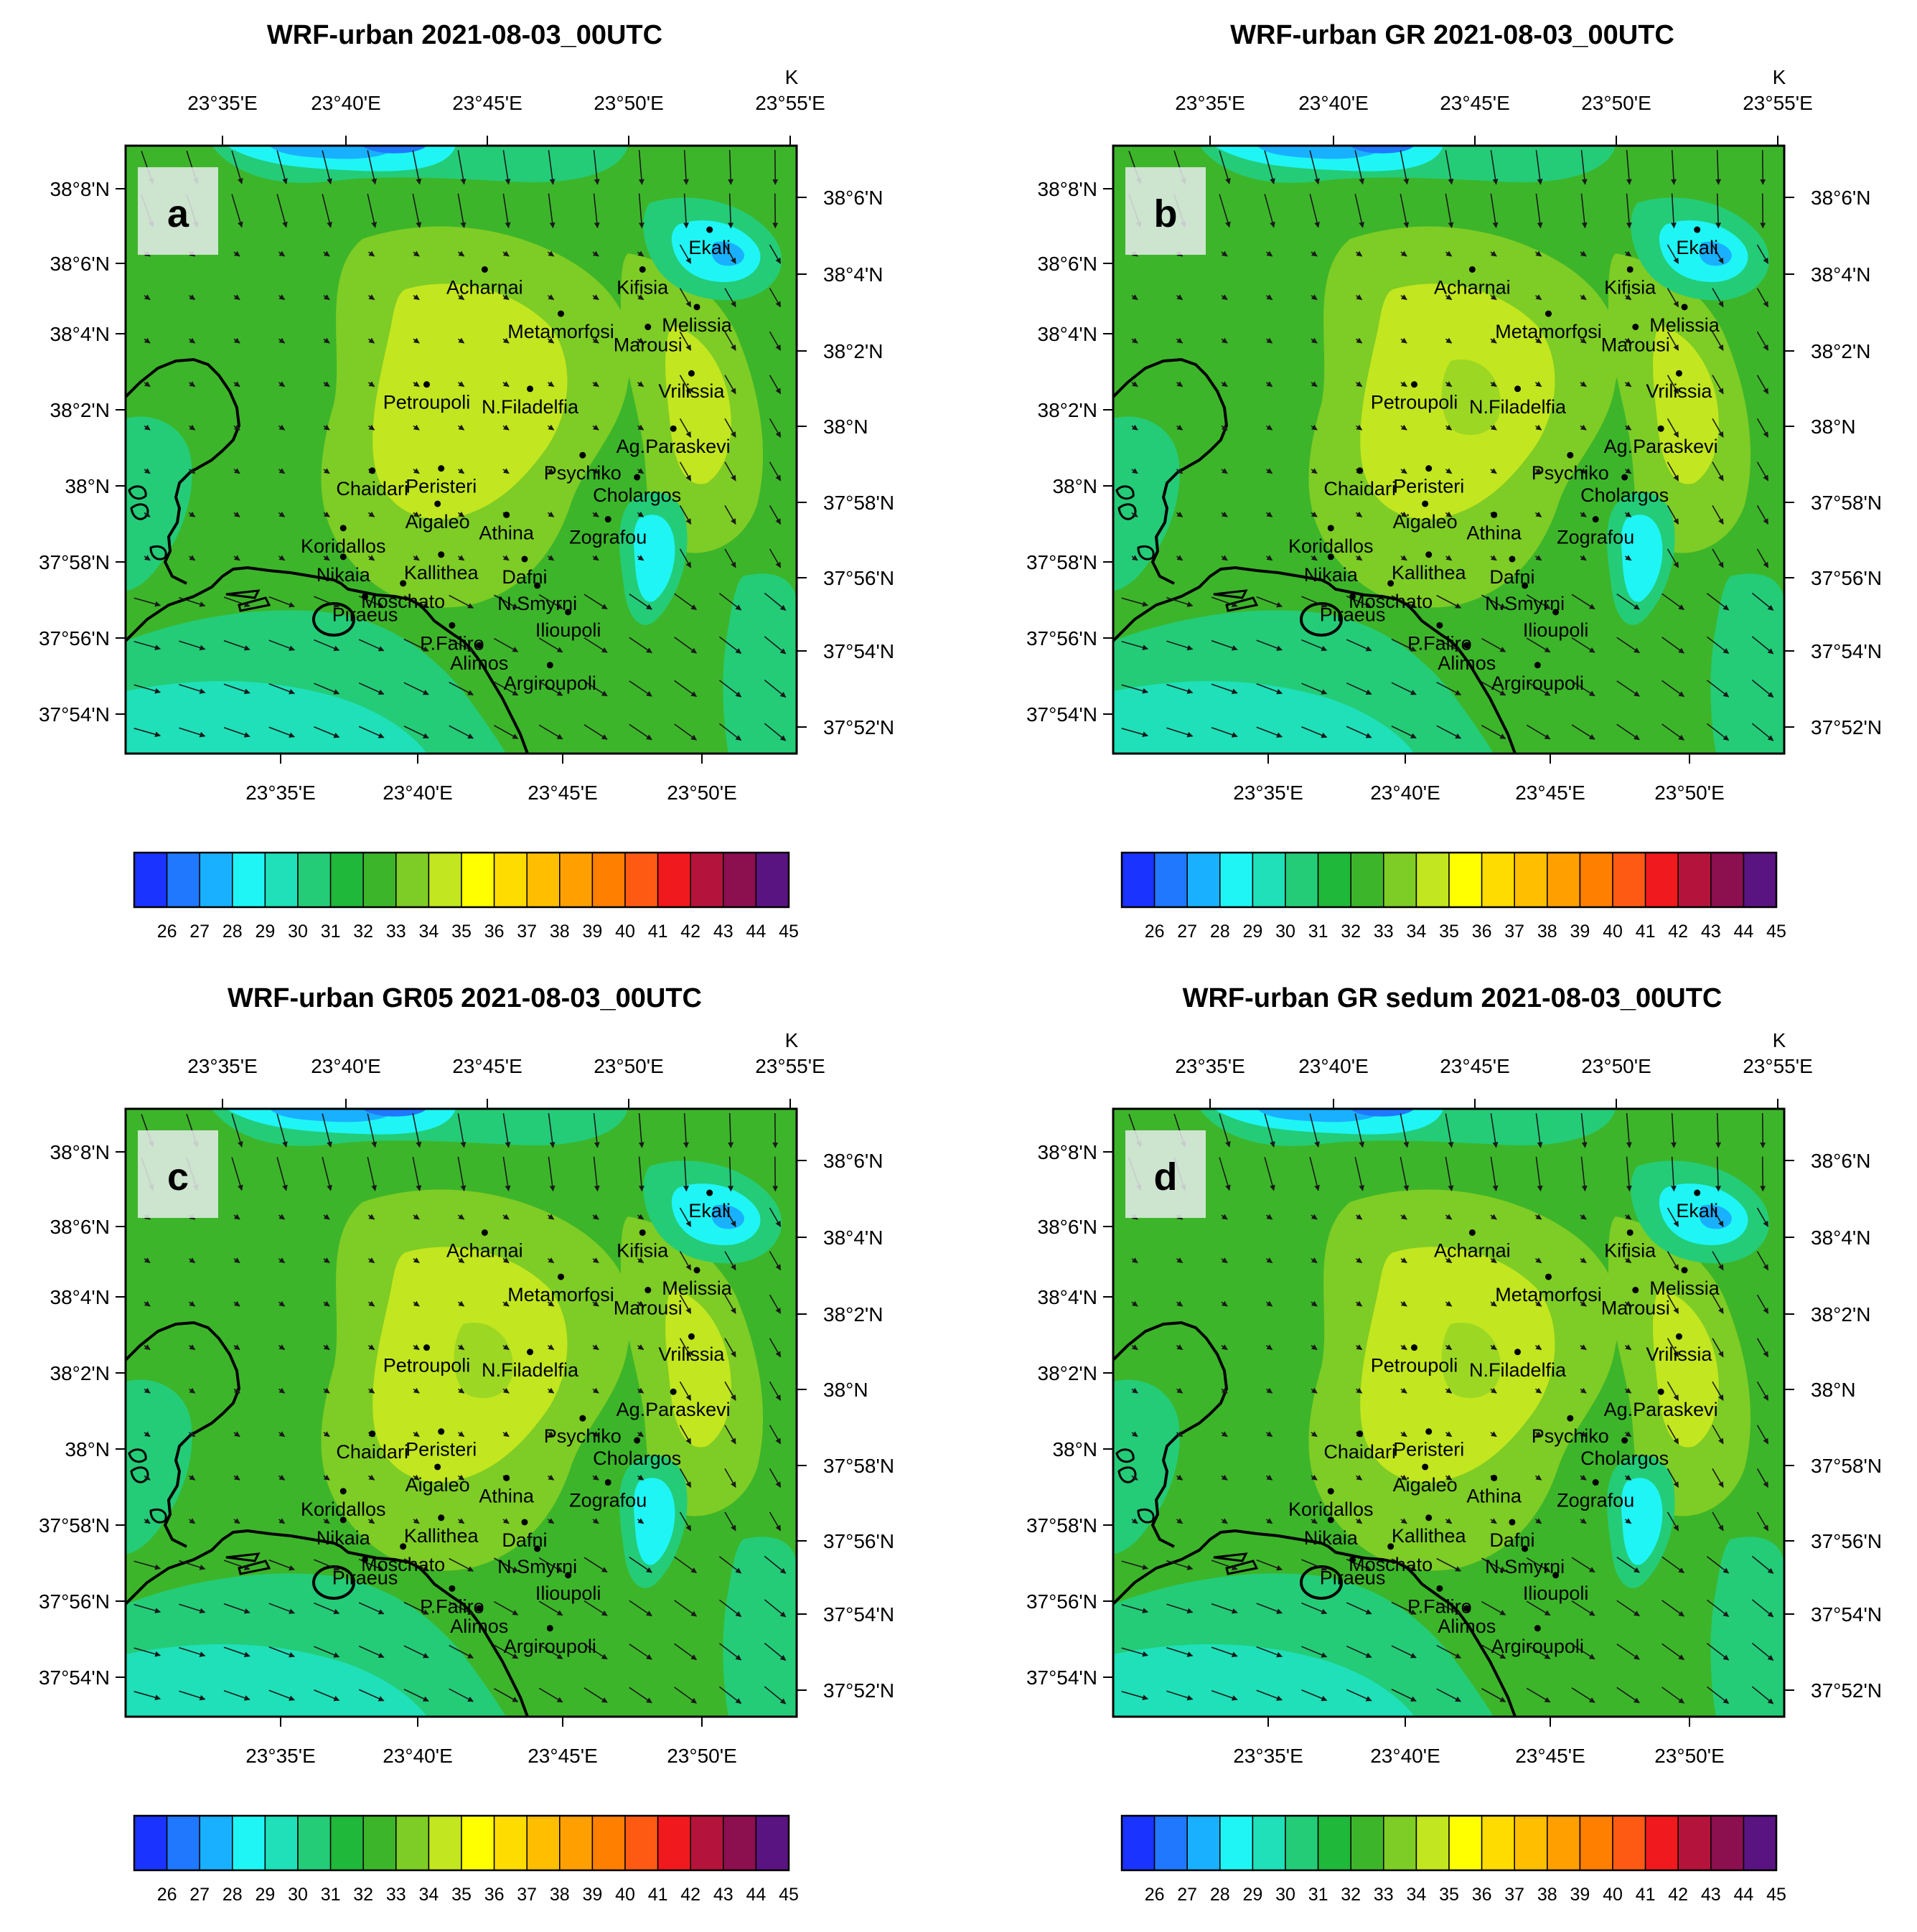  Describe the element at coordinates (1616, 103) in the screenshot. I see `x-top-tick-label: 23°50'E` at that location.